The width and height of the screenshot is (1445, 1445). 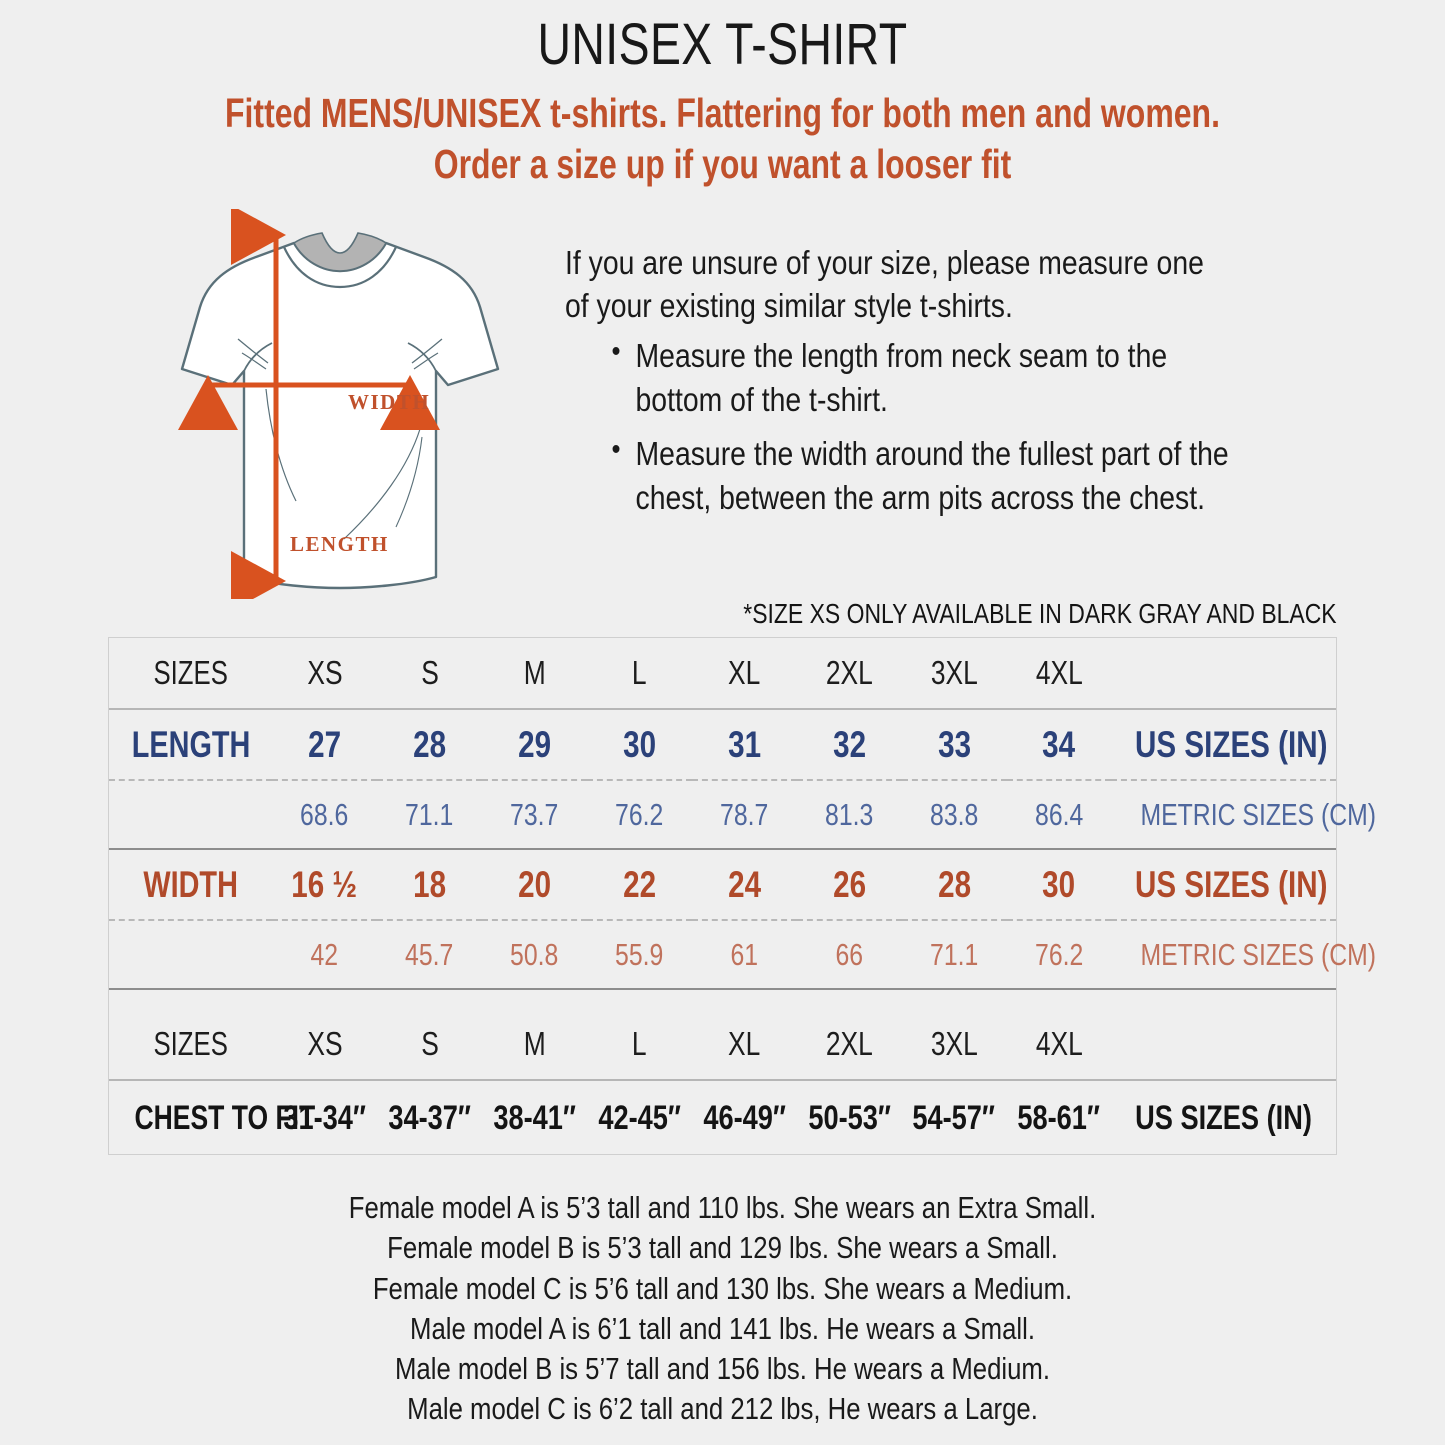 I want to click on width-cm-rowlabel-empty, so click(x=190, y=955).